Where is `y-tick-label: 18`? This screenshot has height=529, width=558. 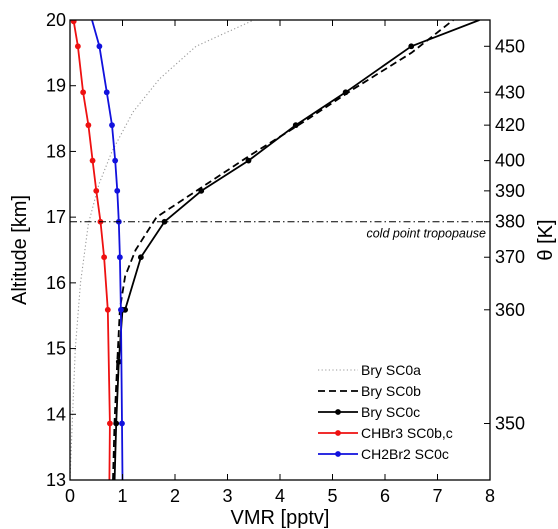 y-tick-label: 18 is located at coordinates (56, 151).